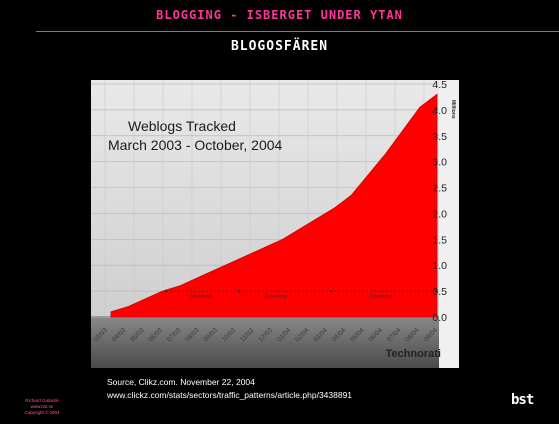 This screenshot has height=424, width=559. What do you see at coordinates (42, 412) in the screenshot?
I see `credit-copyright: Copyright © 2004` at bounding box center [42, 412].